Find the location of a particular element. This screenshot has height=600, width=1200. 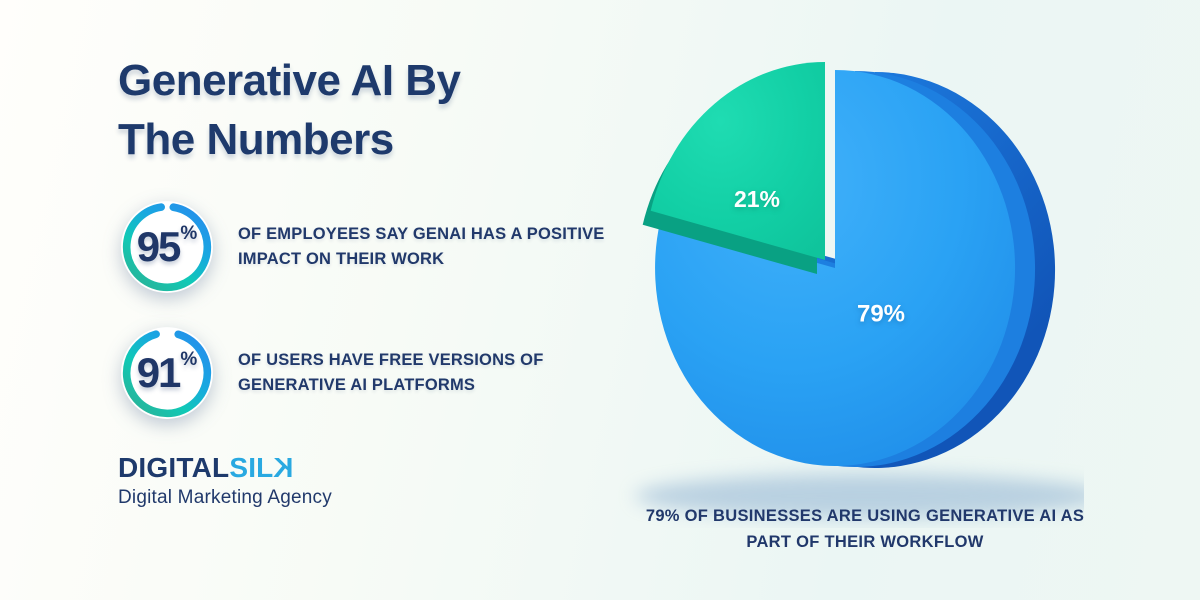

brand-name-primary: DIGITAL is located at coordinates (174, 467).